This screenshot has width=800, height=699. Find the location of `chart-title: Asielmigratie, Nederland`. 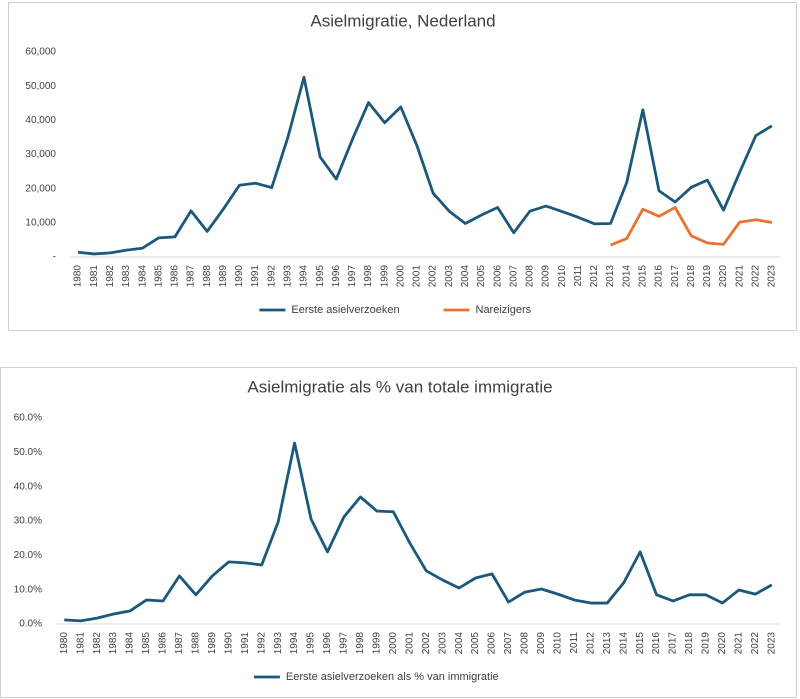

chart-title: Asielmigratie, Nederland is located at coordinates (402, 20).